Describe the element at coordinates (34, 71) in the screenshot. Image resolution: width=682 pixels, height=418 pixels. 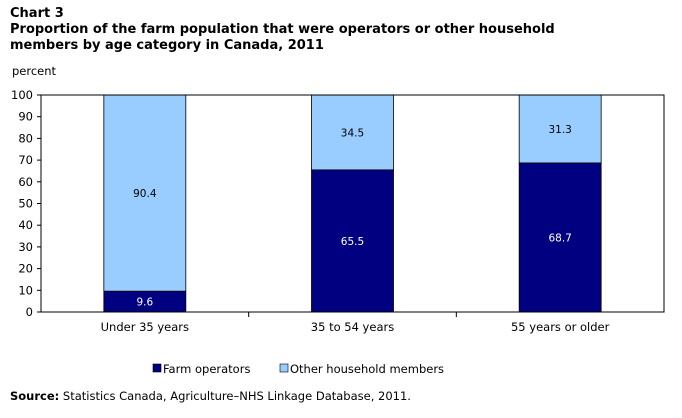
I see `y-axis-label: percent` at that location.